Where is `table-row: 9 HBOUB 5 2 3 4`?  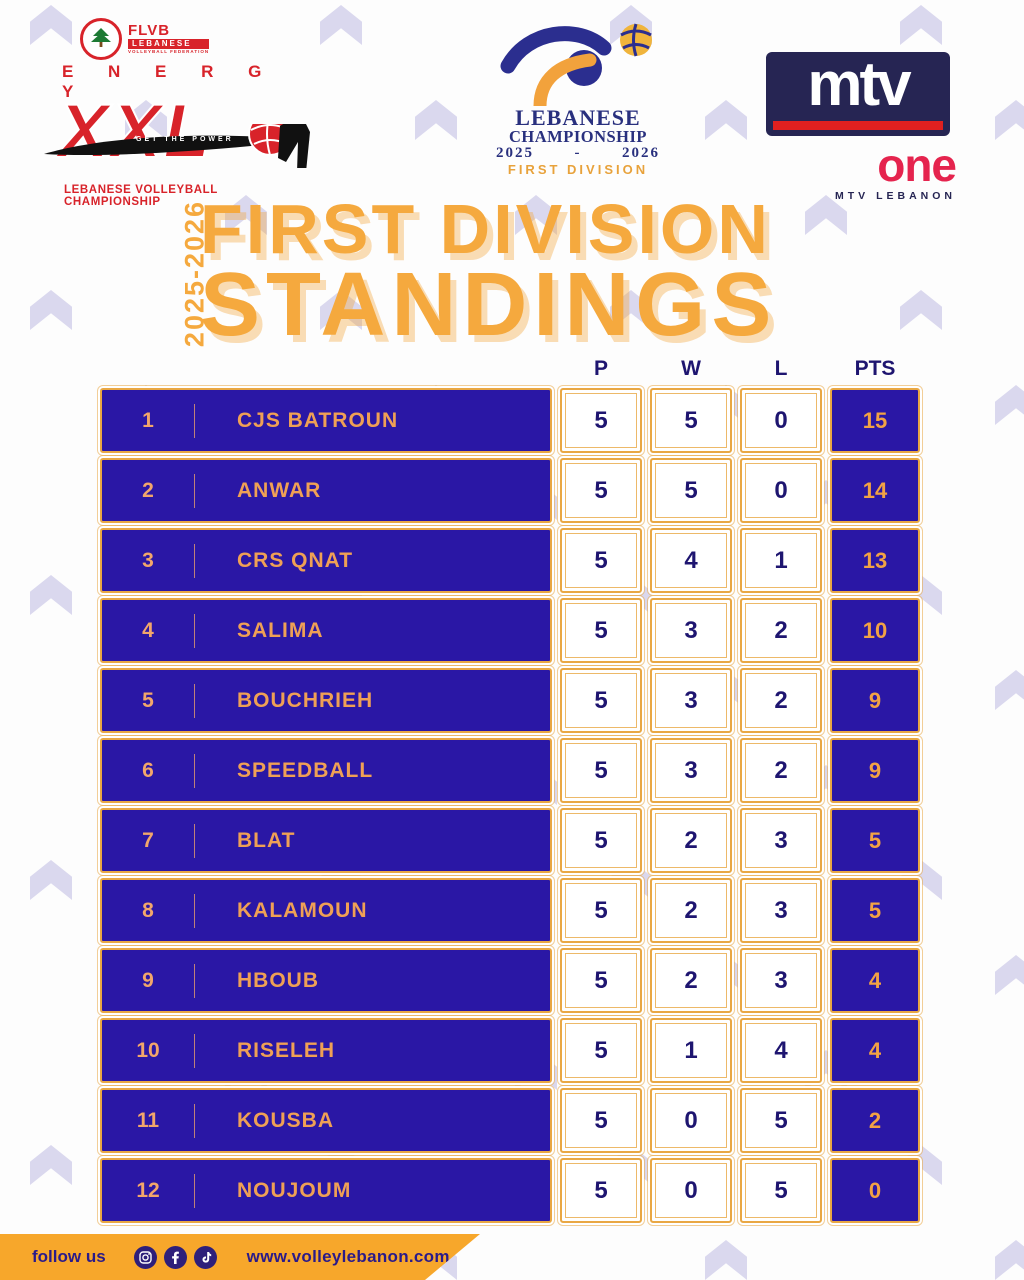
table-row: 9 HBOUB 5 2 3 4 is located at coordinates (511, 980).